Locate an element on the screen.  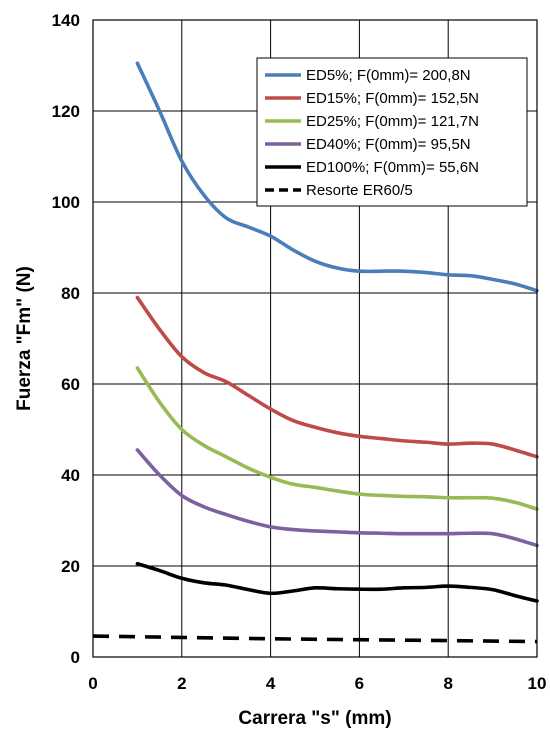
x-axis-title: Carrera "s" (mm) is located at coordinates (314, 718).